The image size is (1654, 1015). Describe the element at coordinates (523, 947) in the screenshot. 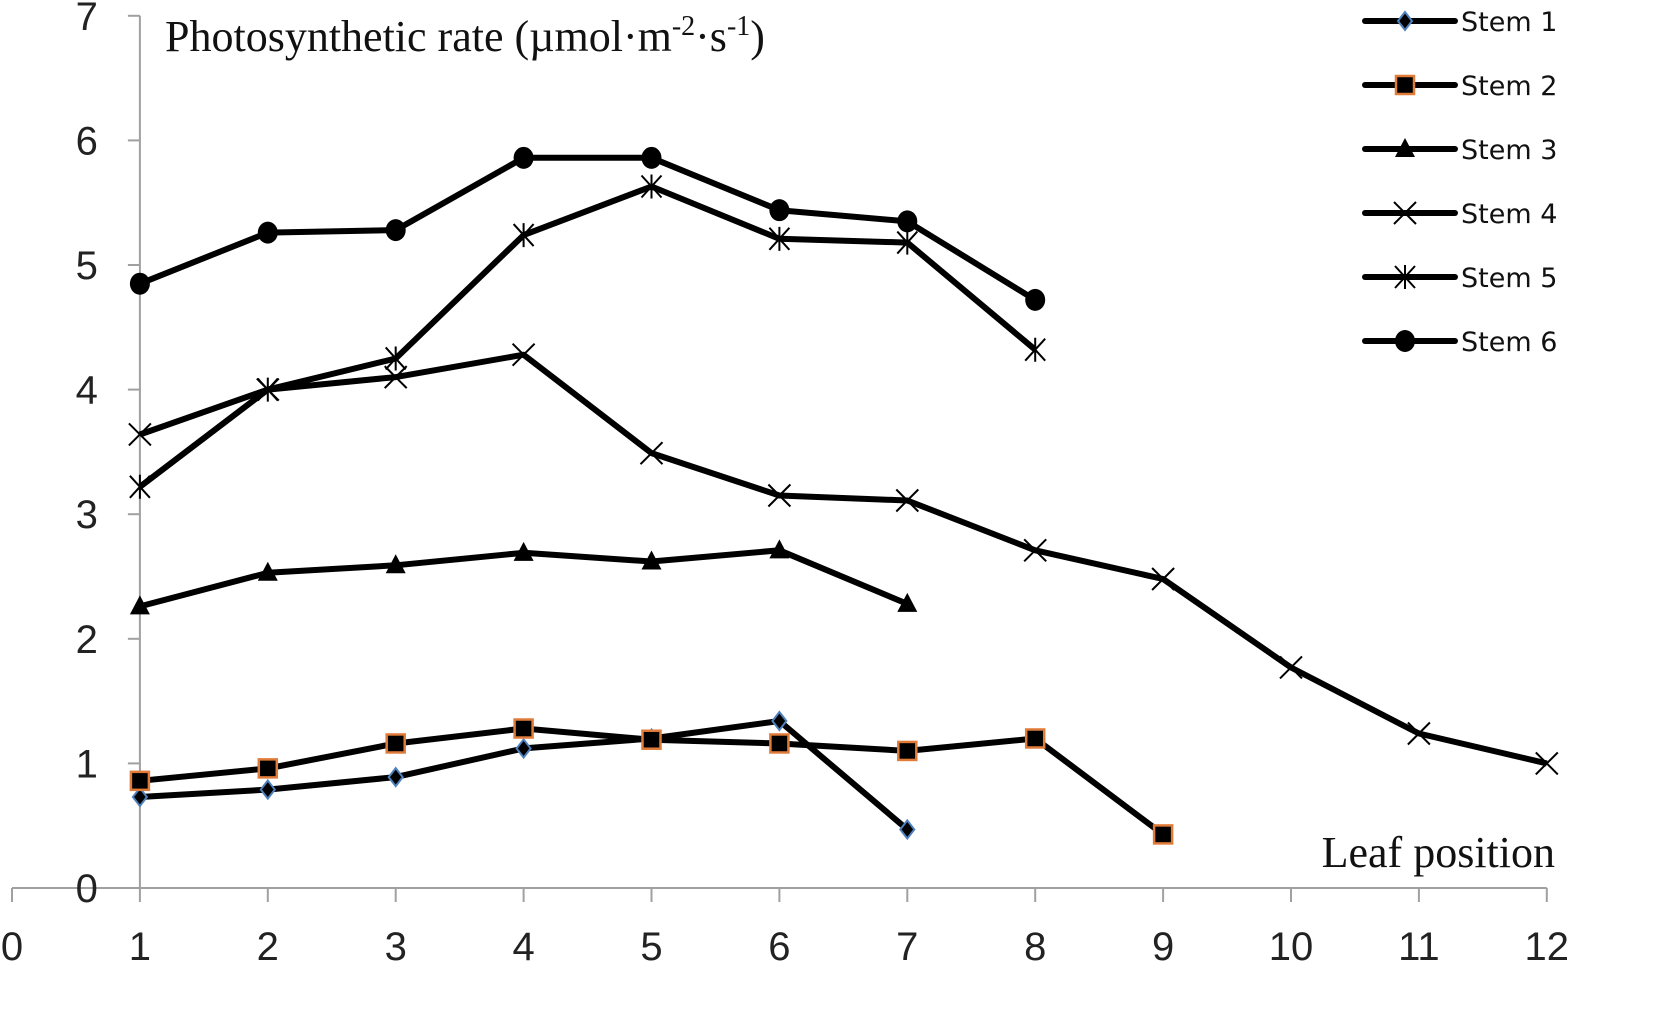

I see `x-tick-label: 4` at that location.